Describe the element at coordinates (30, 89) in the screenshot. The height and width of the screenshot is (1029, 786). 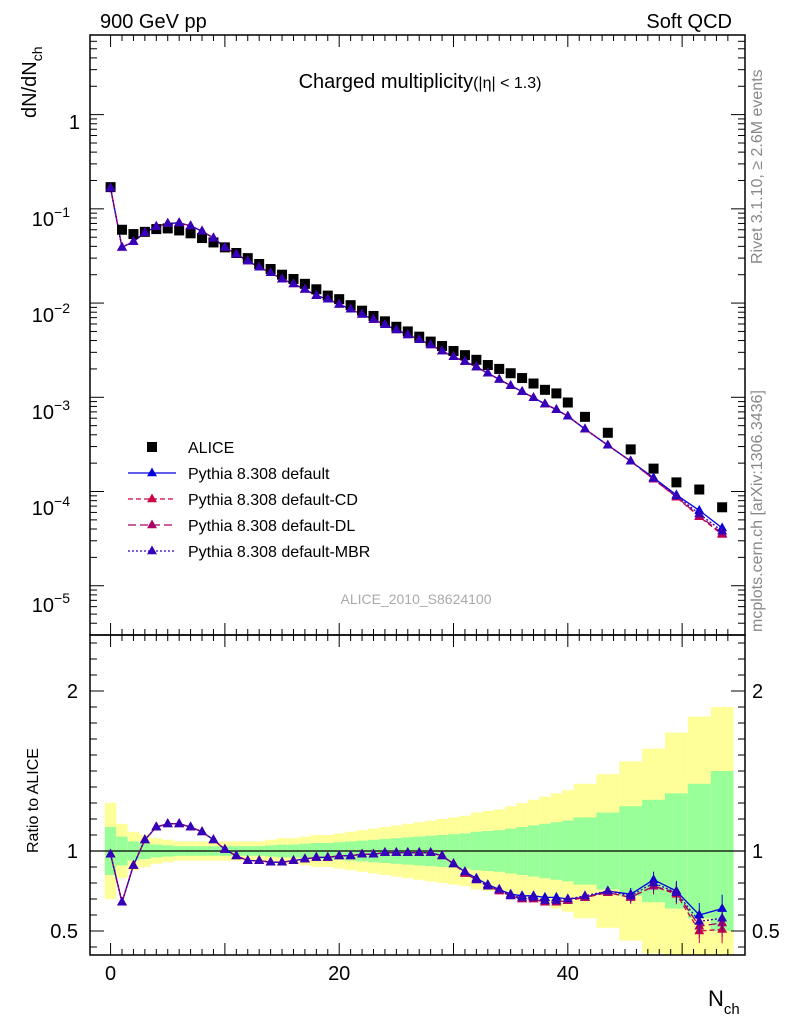
I see `main-ylabel-text: dN/dN` at that location.